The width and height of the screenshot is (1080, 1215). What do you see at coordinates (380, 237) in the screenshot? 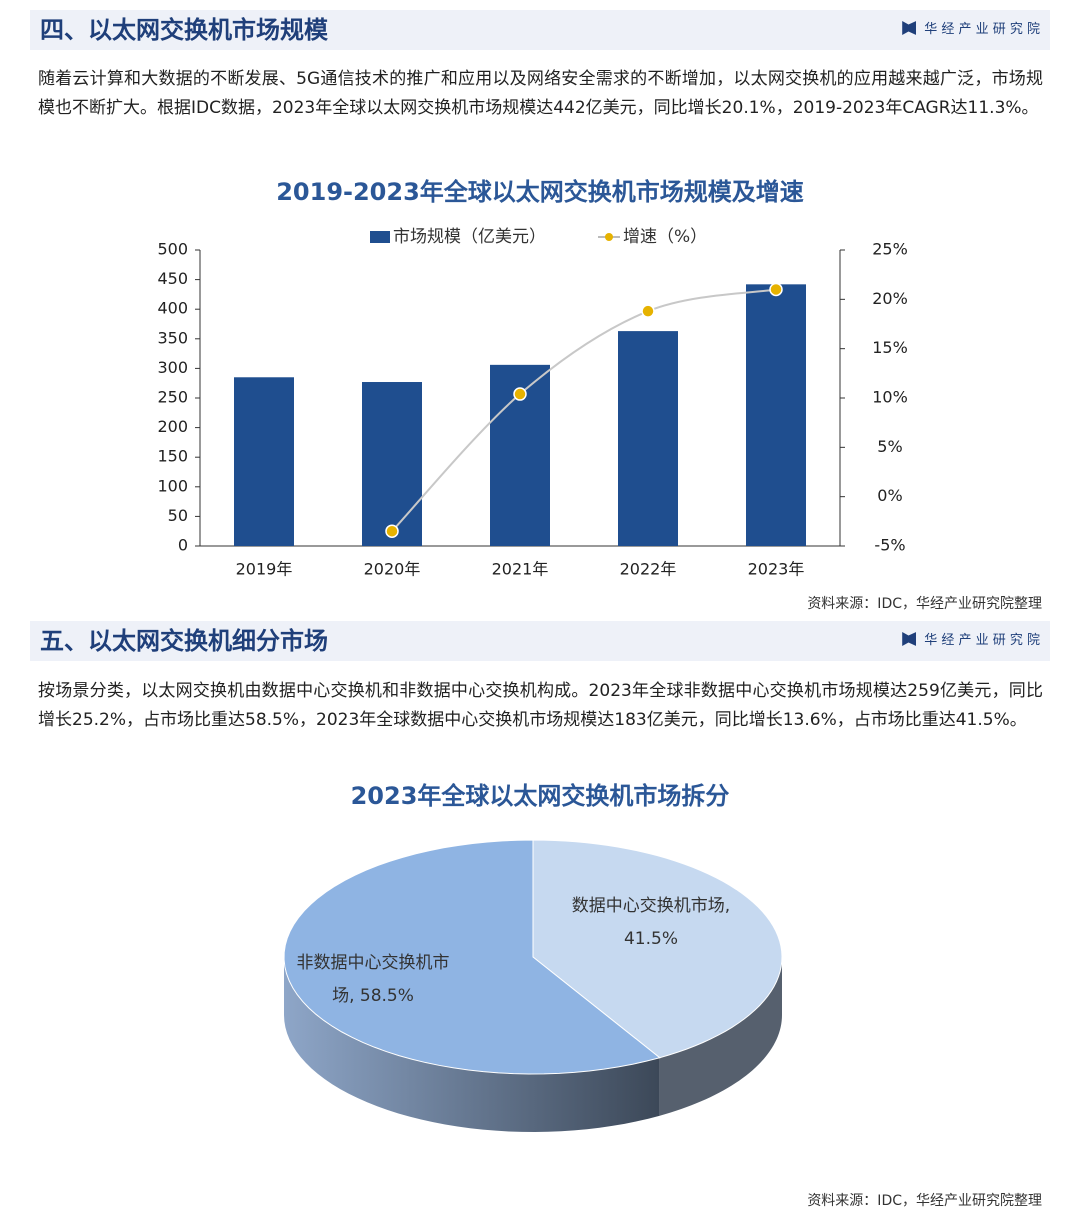
I see `legend-swatch` at bounding box center [380, 237].